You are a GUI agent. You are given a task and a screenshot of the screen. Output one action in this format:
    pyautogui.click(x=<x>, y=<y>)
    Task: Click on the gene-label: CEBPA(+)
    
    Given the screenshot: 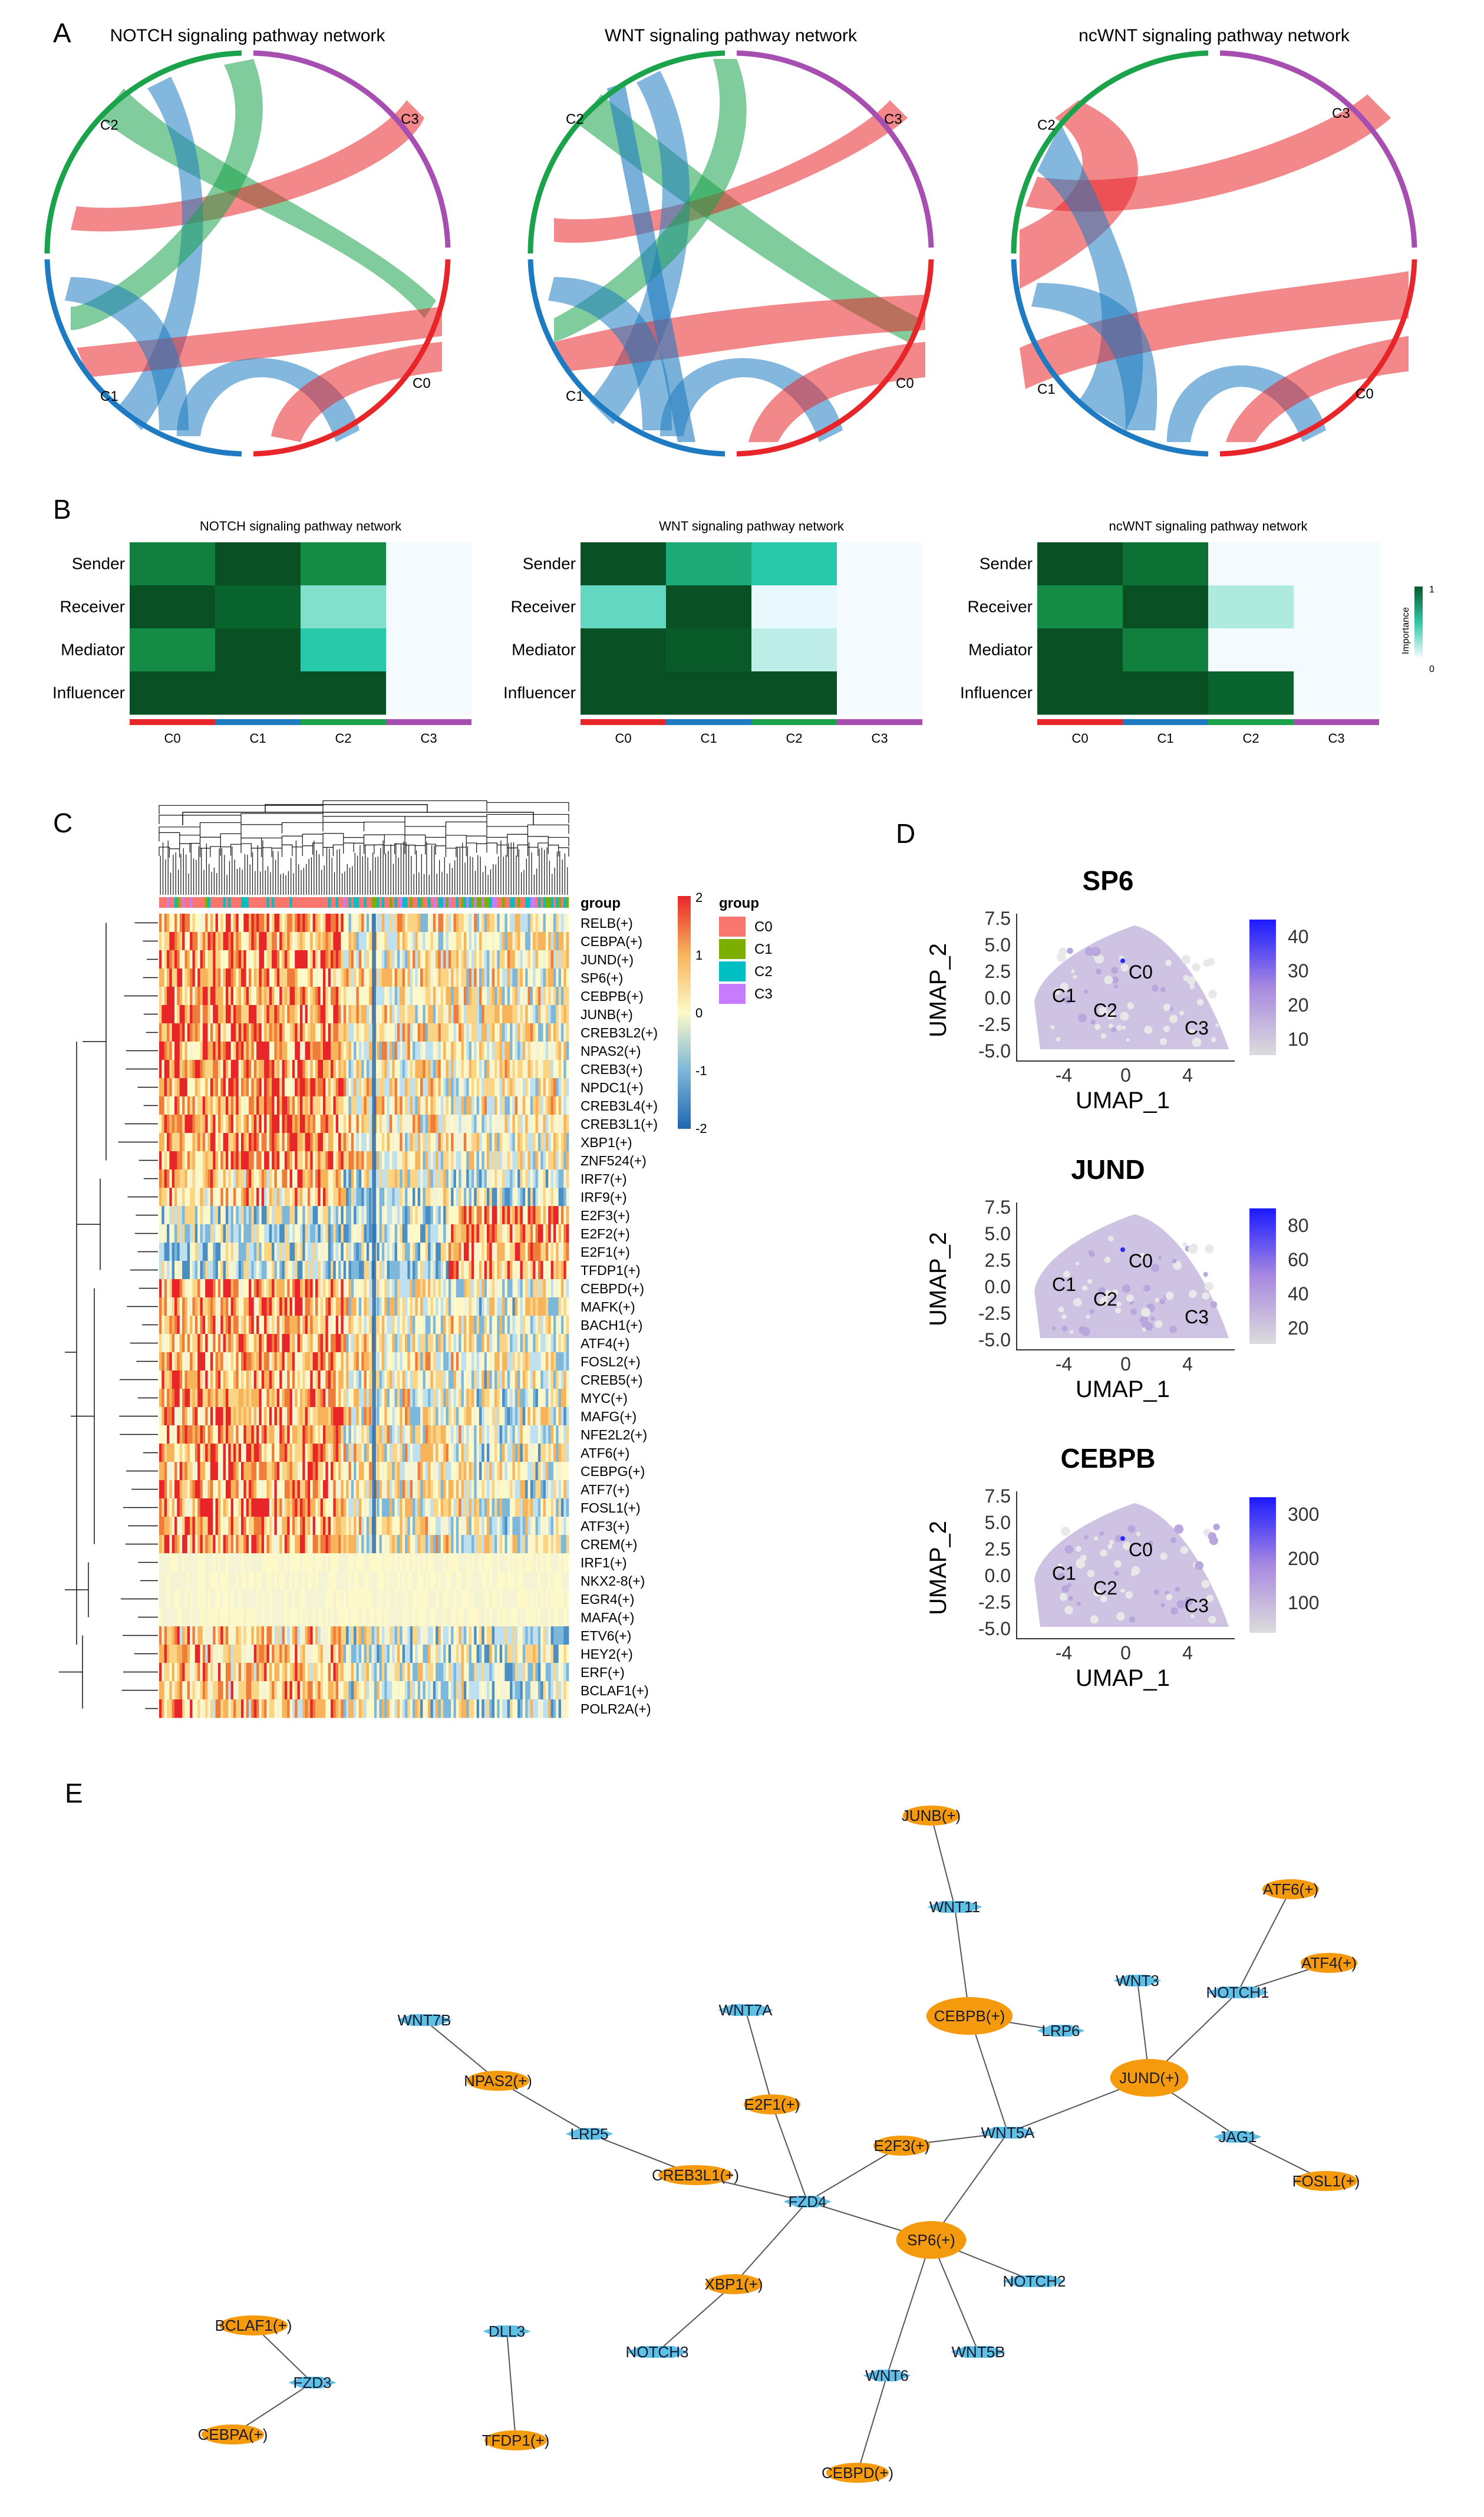 What is the action you would take?
    pyautogui.click(x=611, y=941)
    